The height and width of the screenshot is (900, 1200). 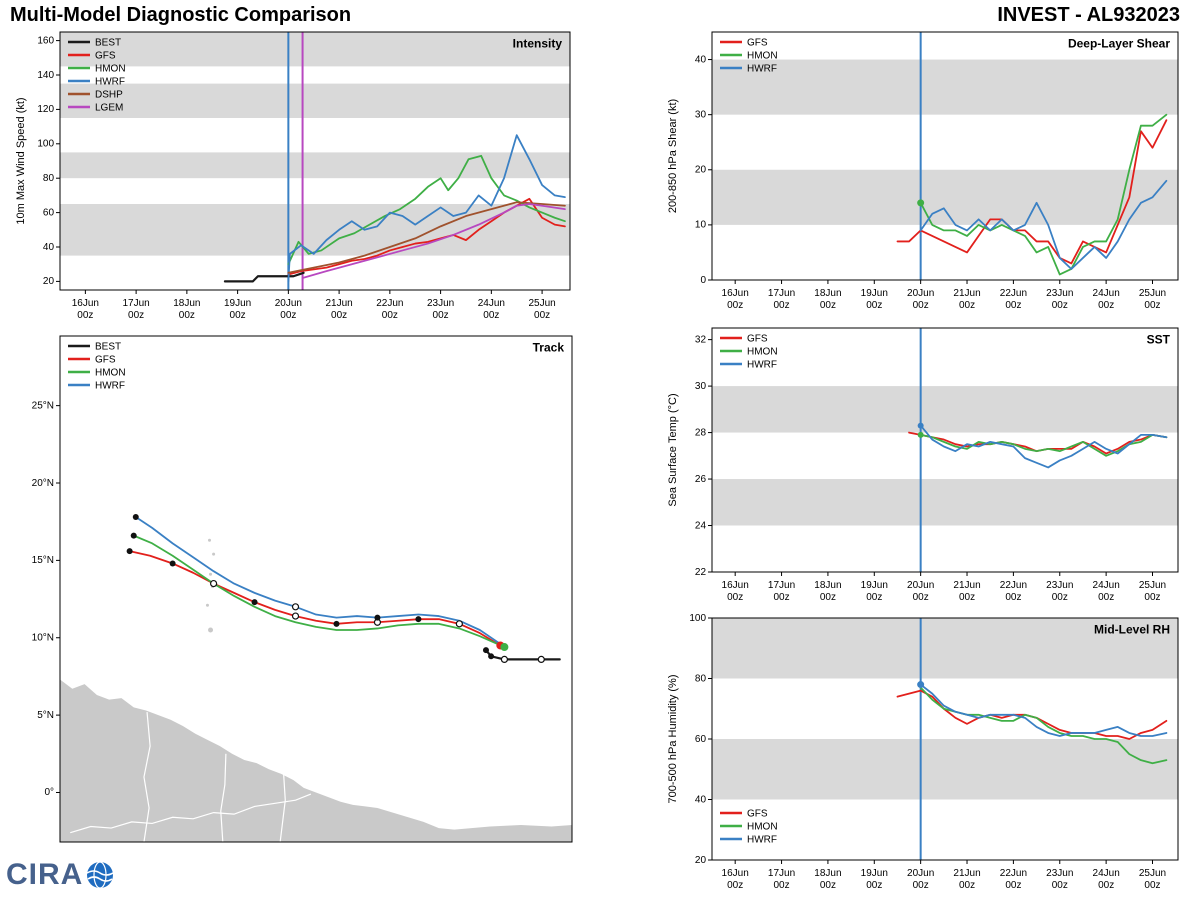 I want to click on sst-chart, so click(x=924, y=466).